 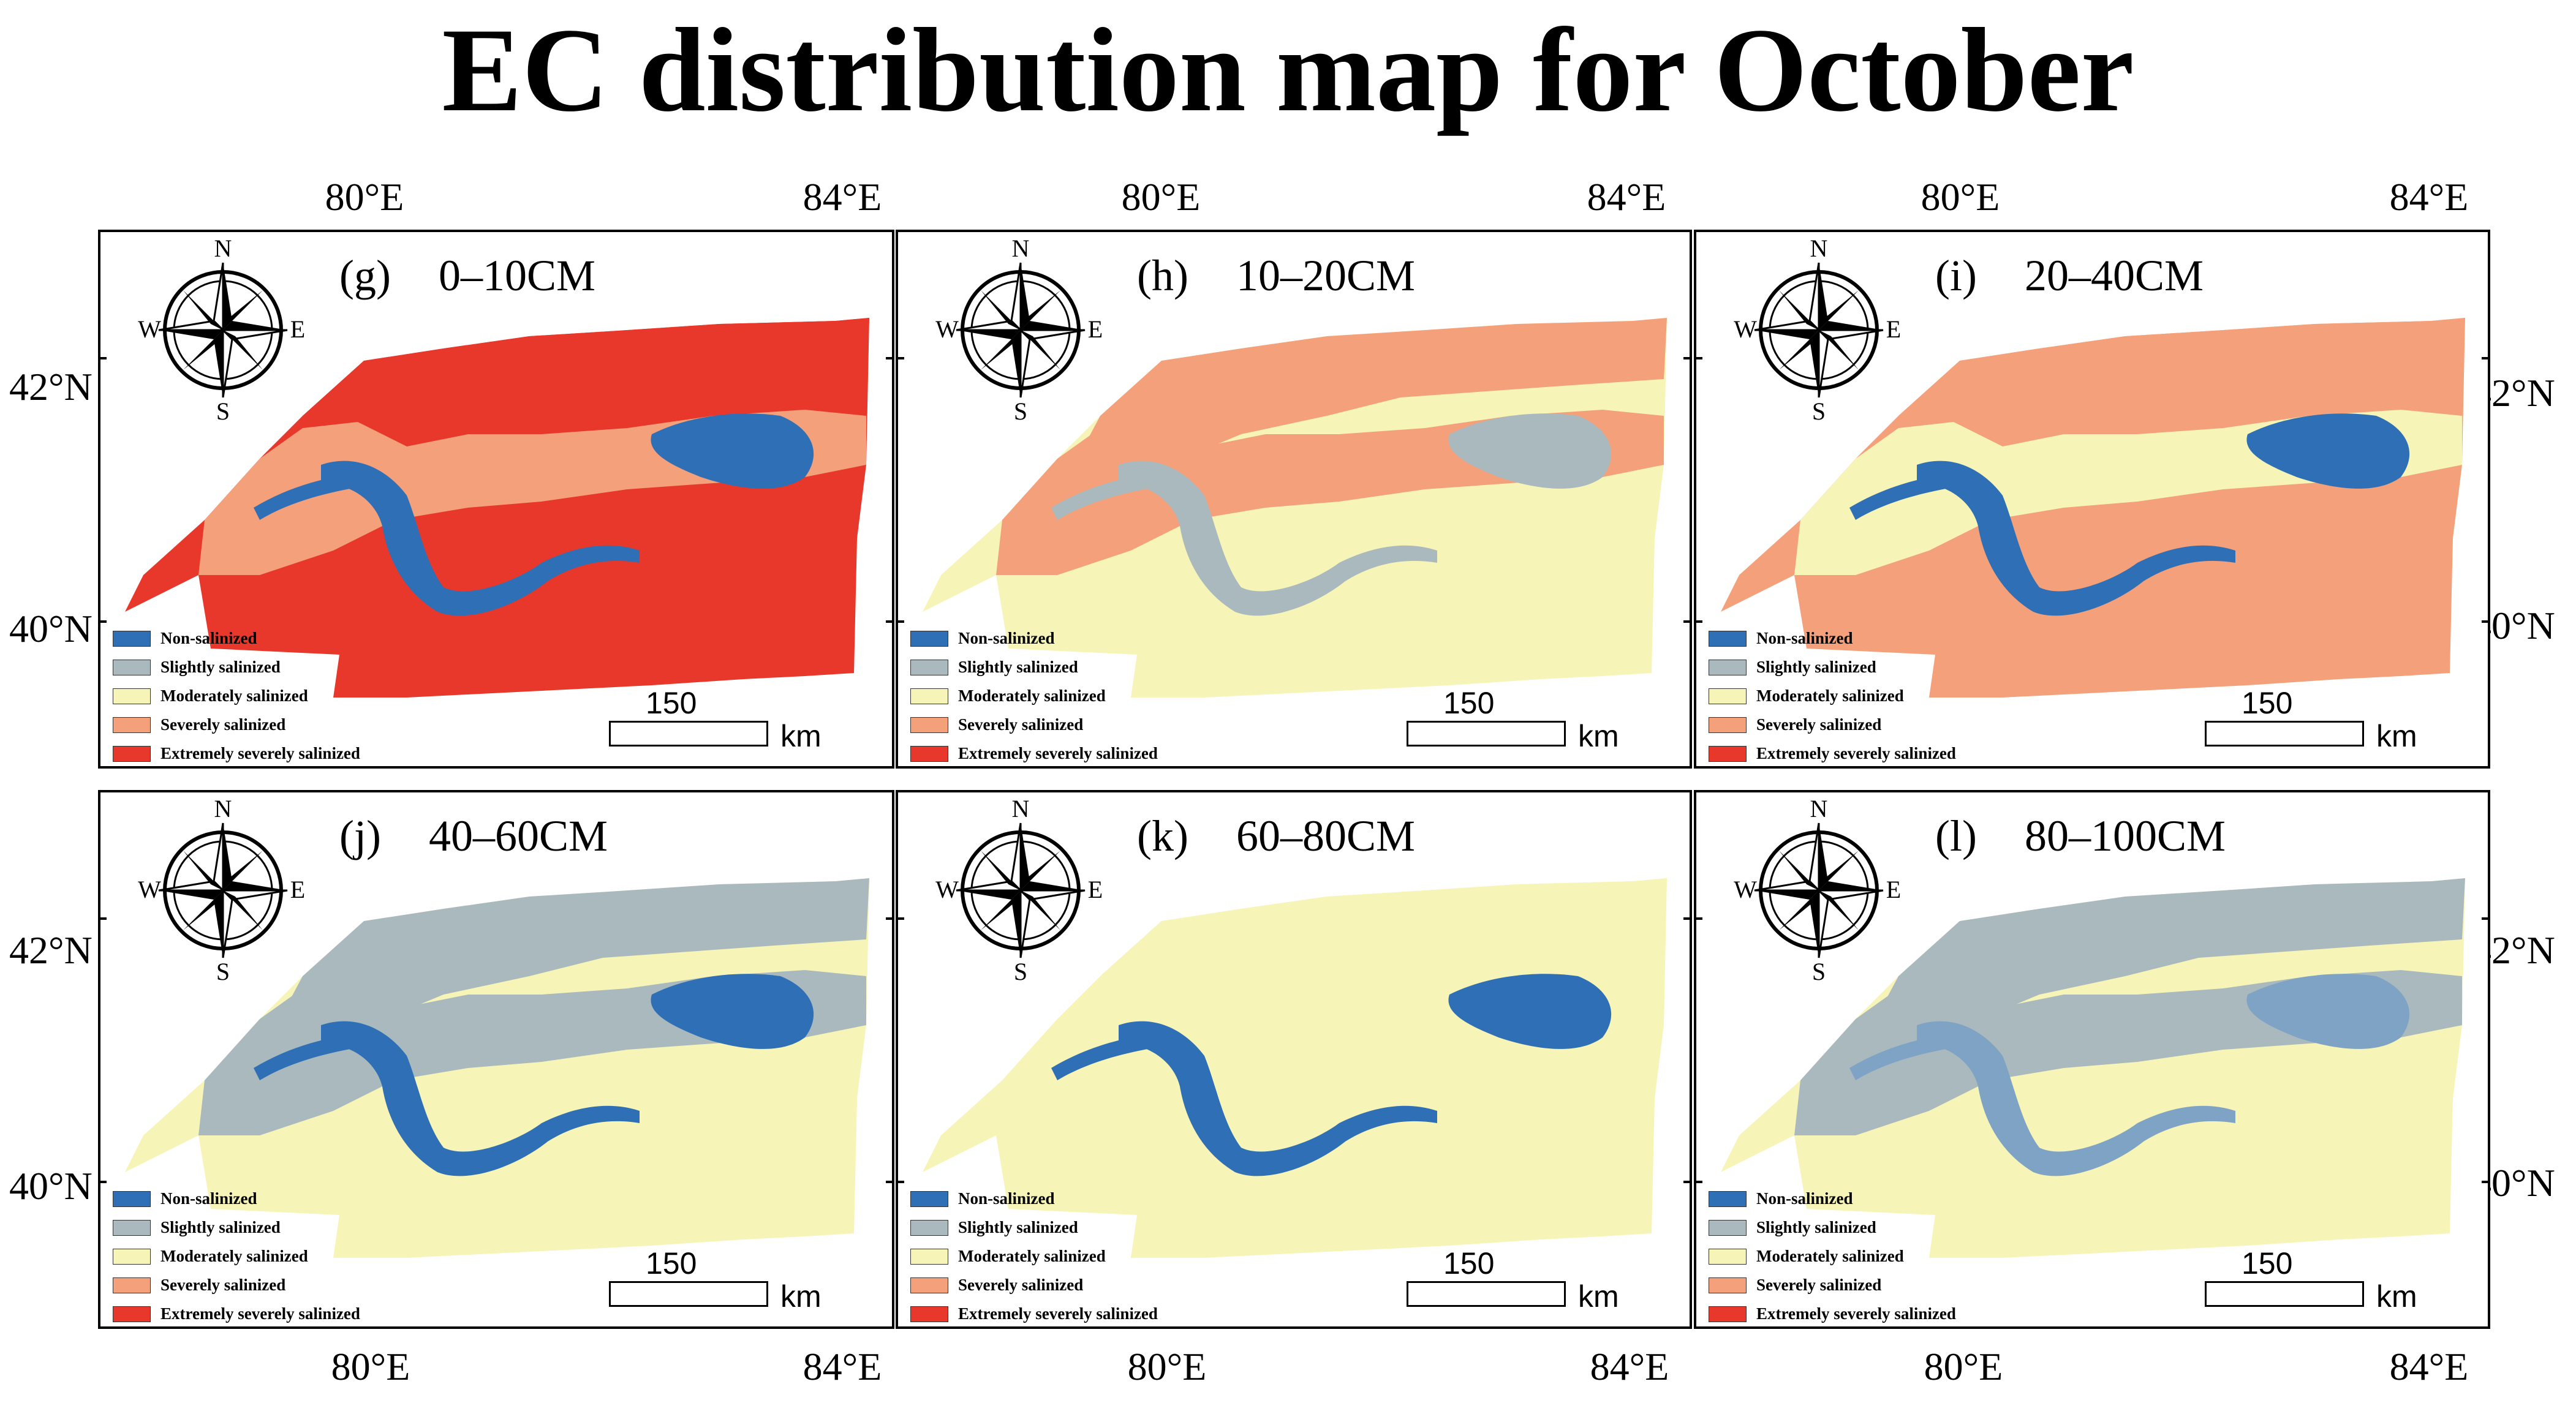 I want to click on legend-item: Severely salinized, so click(x=236, y=724).